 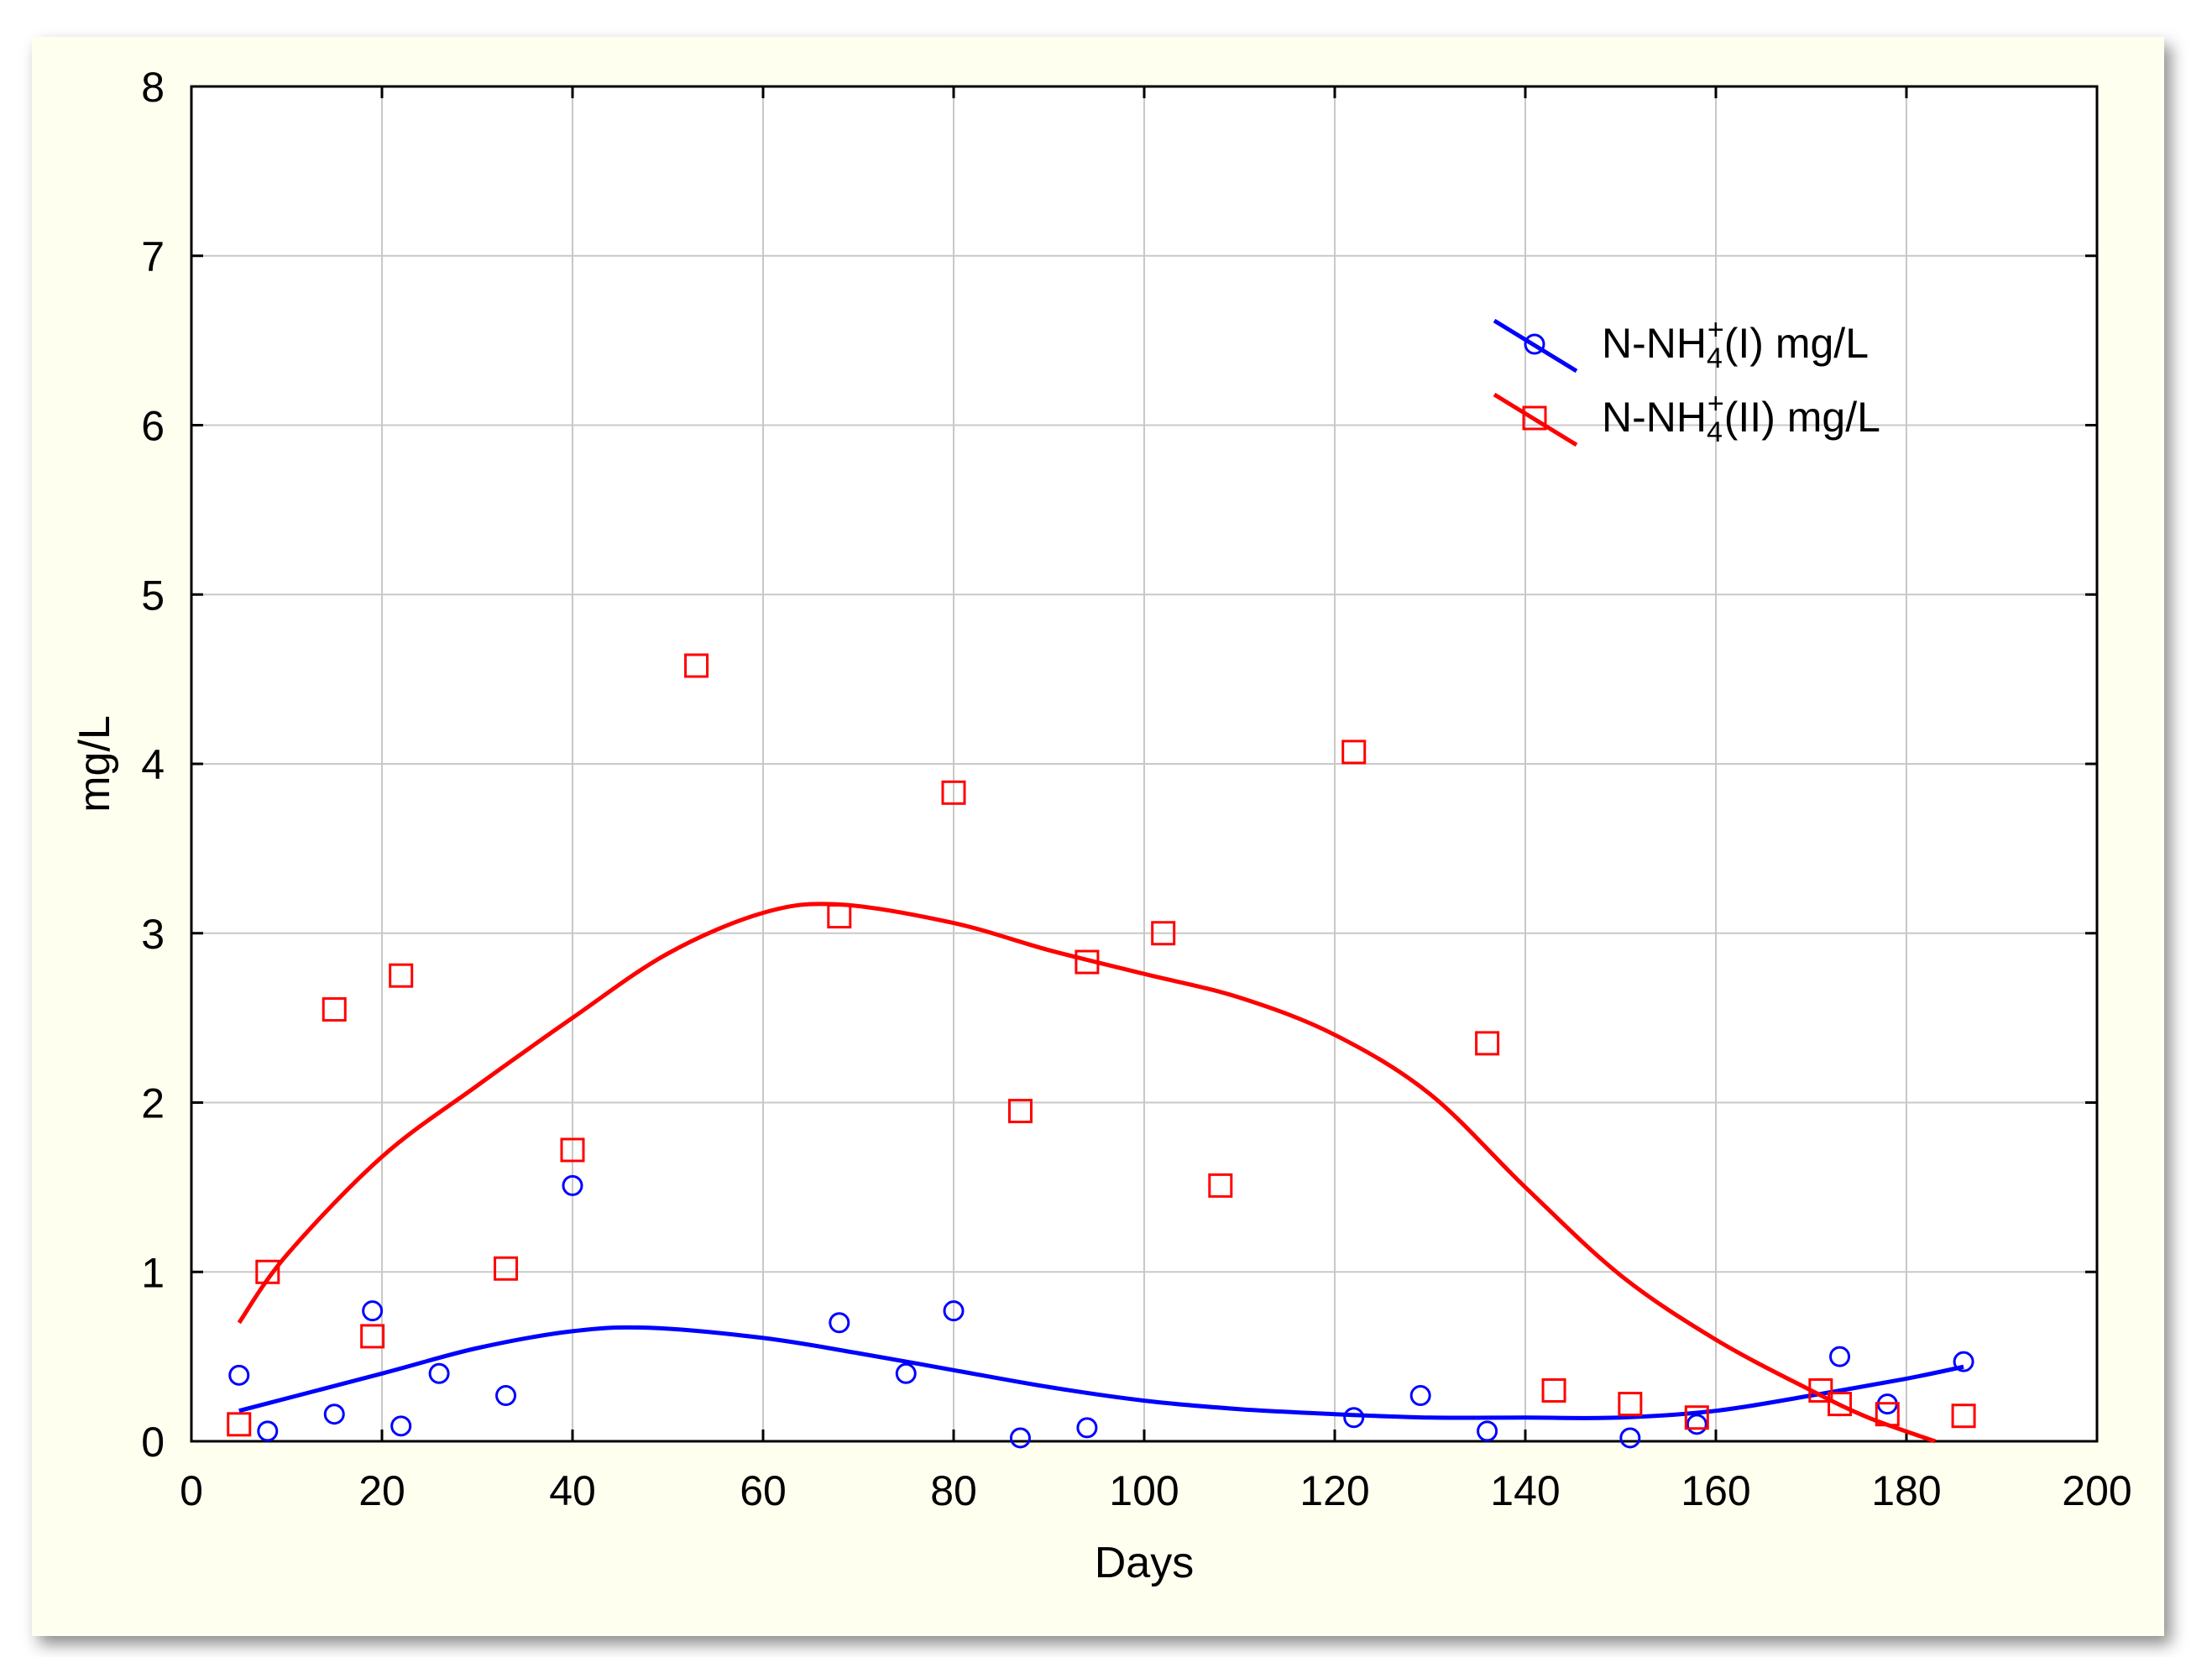 I want to click on x-tick-label: 200, so click(x=2097, y=1490).